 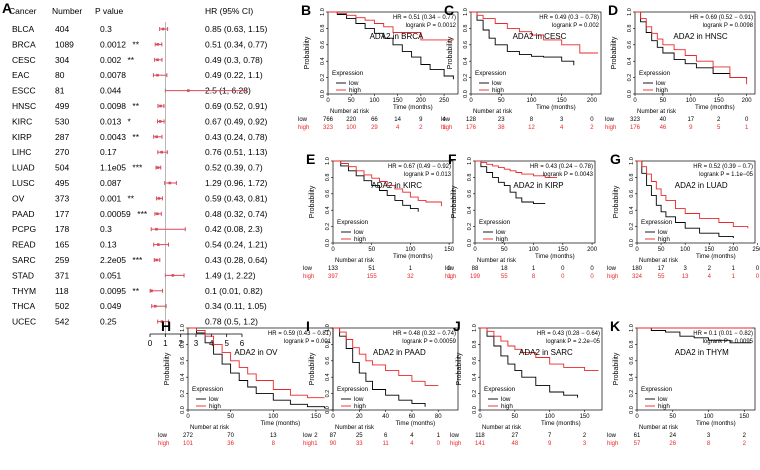 I want to click on risk-low-count: 1, so click(x=534, y=269).